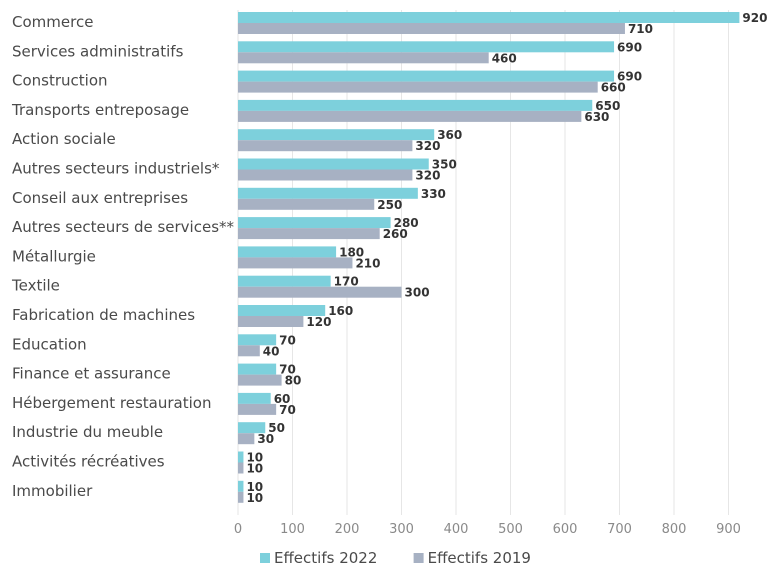 Image resolution: width=771 pixels, height=571 pixels. I want to click on bar-effectifs-2019-autres-secteurs-industriels, so click(325, 175).